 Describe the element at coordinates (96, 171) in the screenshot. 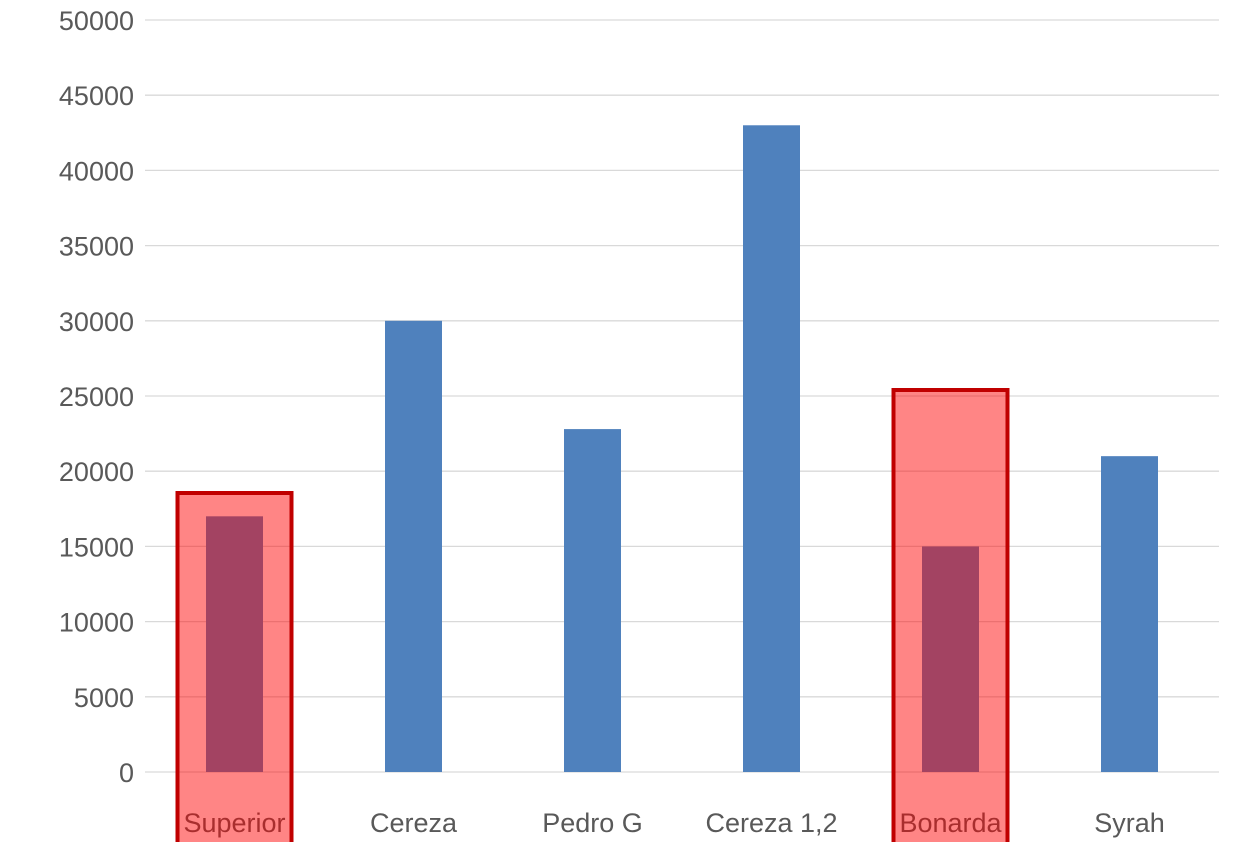

I see `y-tick-label: 40000` at that location.